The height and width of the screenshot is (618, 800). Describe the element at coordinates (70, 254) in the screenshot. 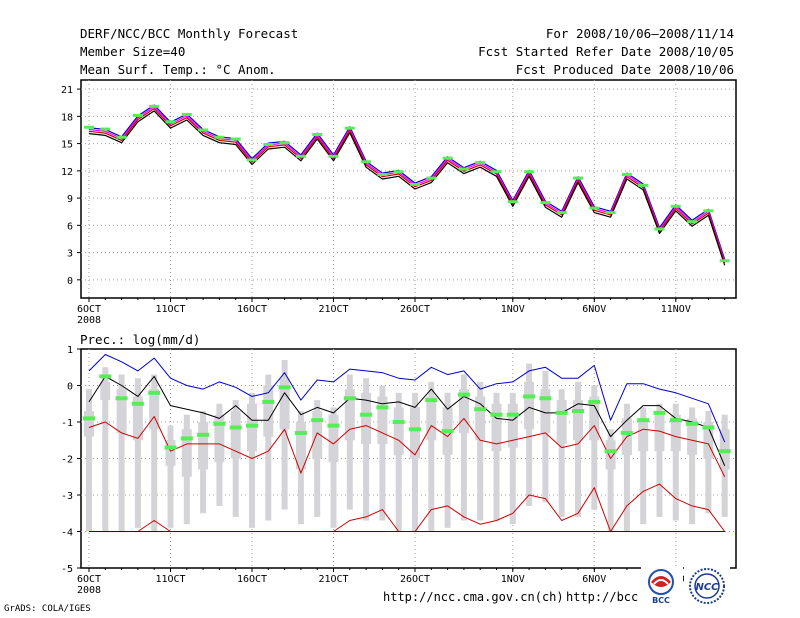

I see `y-tick-label: 3` at that location.